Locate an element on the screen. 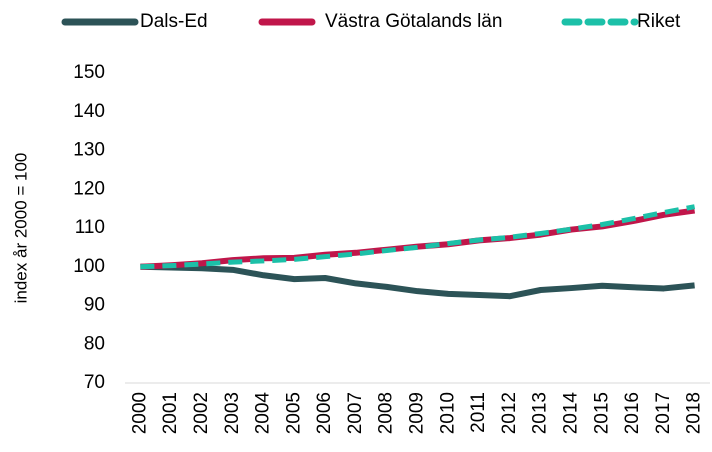  x-tick-label: 2006 is located at coordinates (324, 413).